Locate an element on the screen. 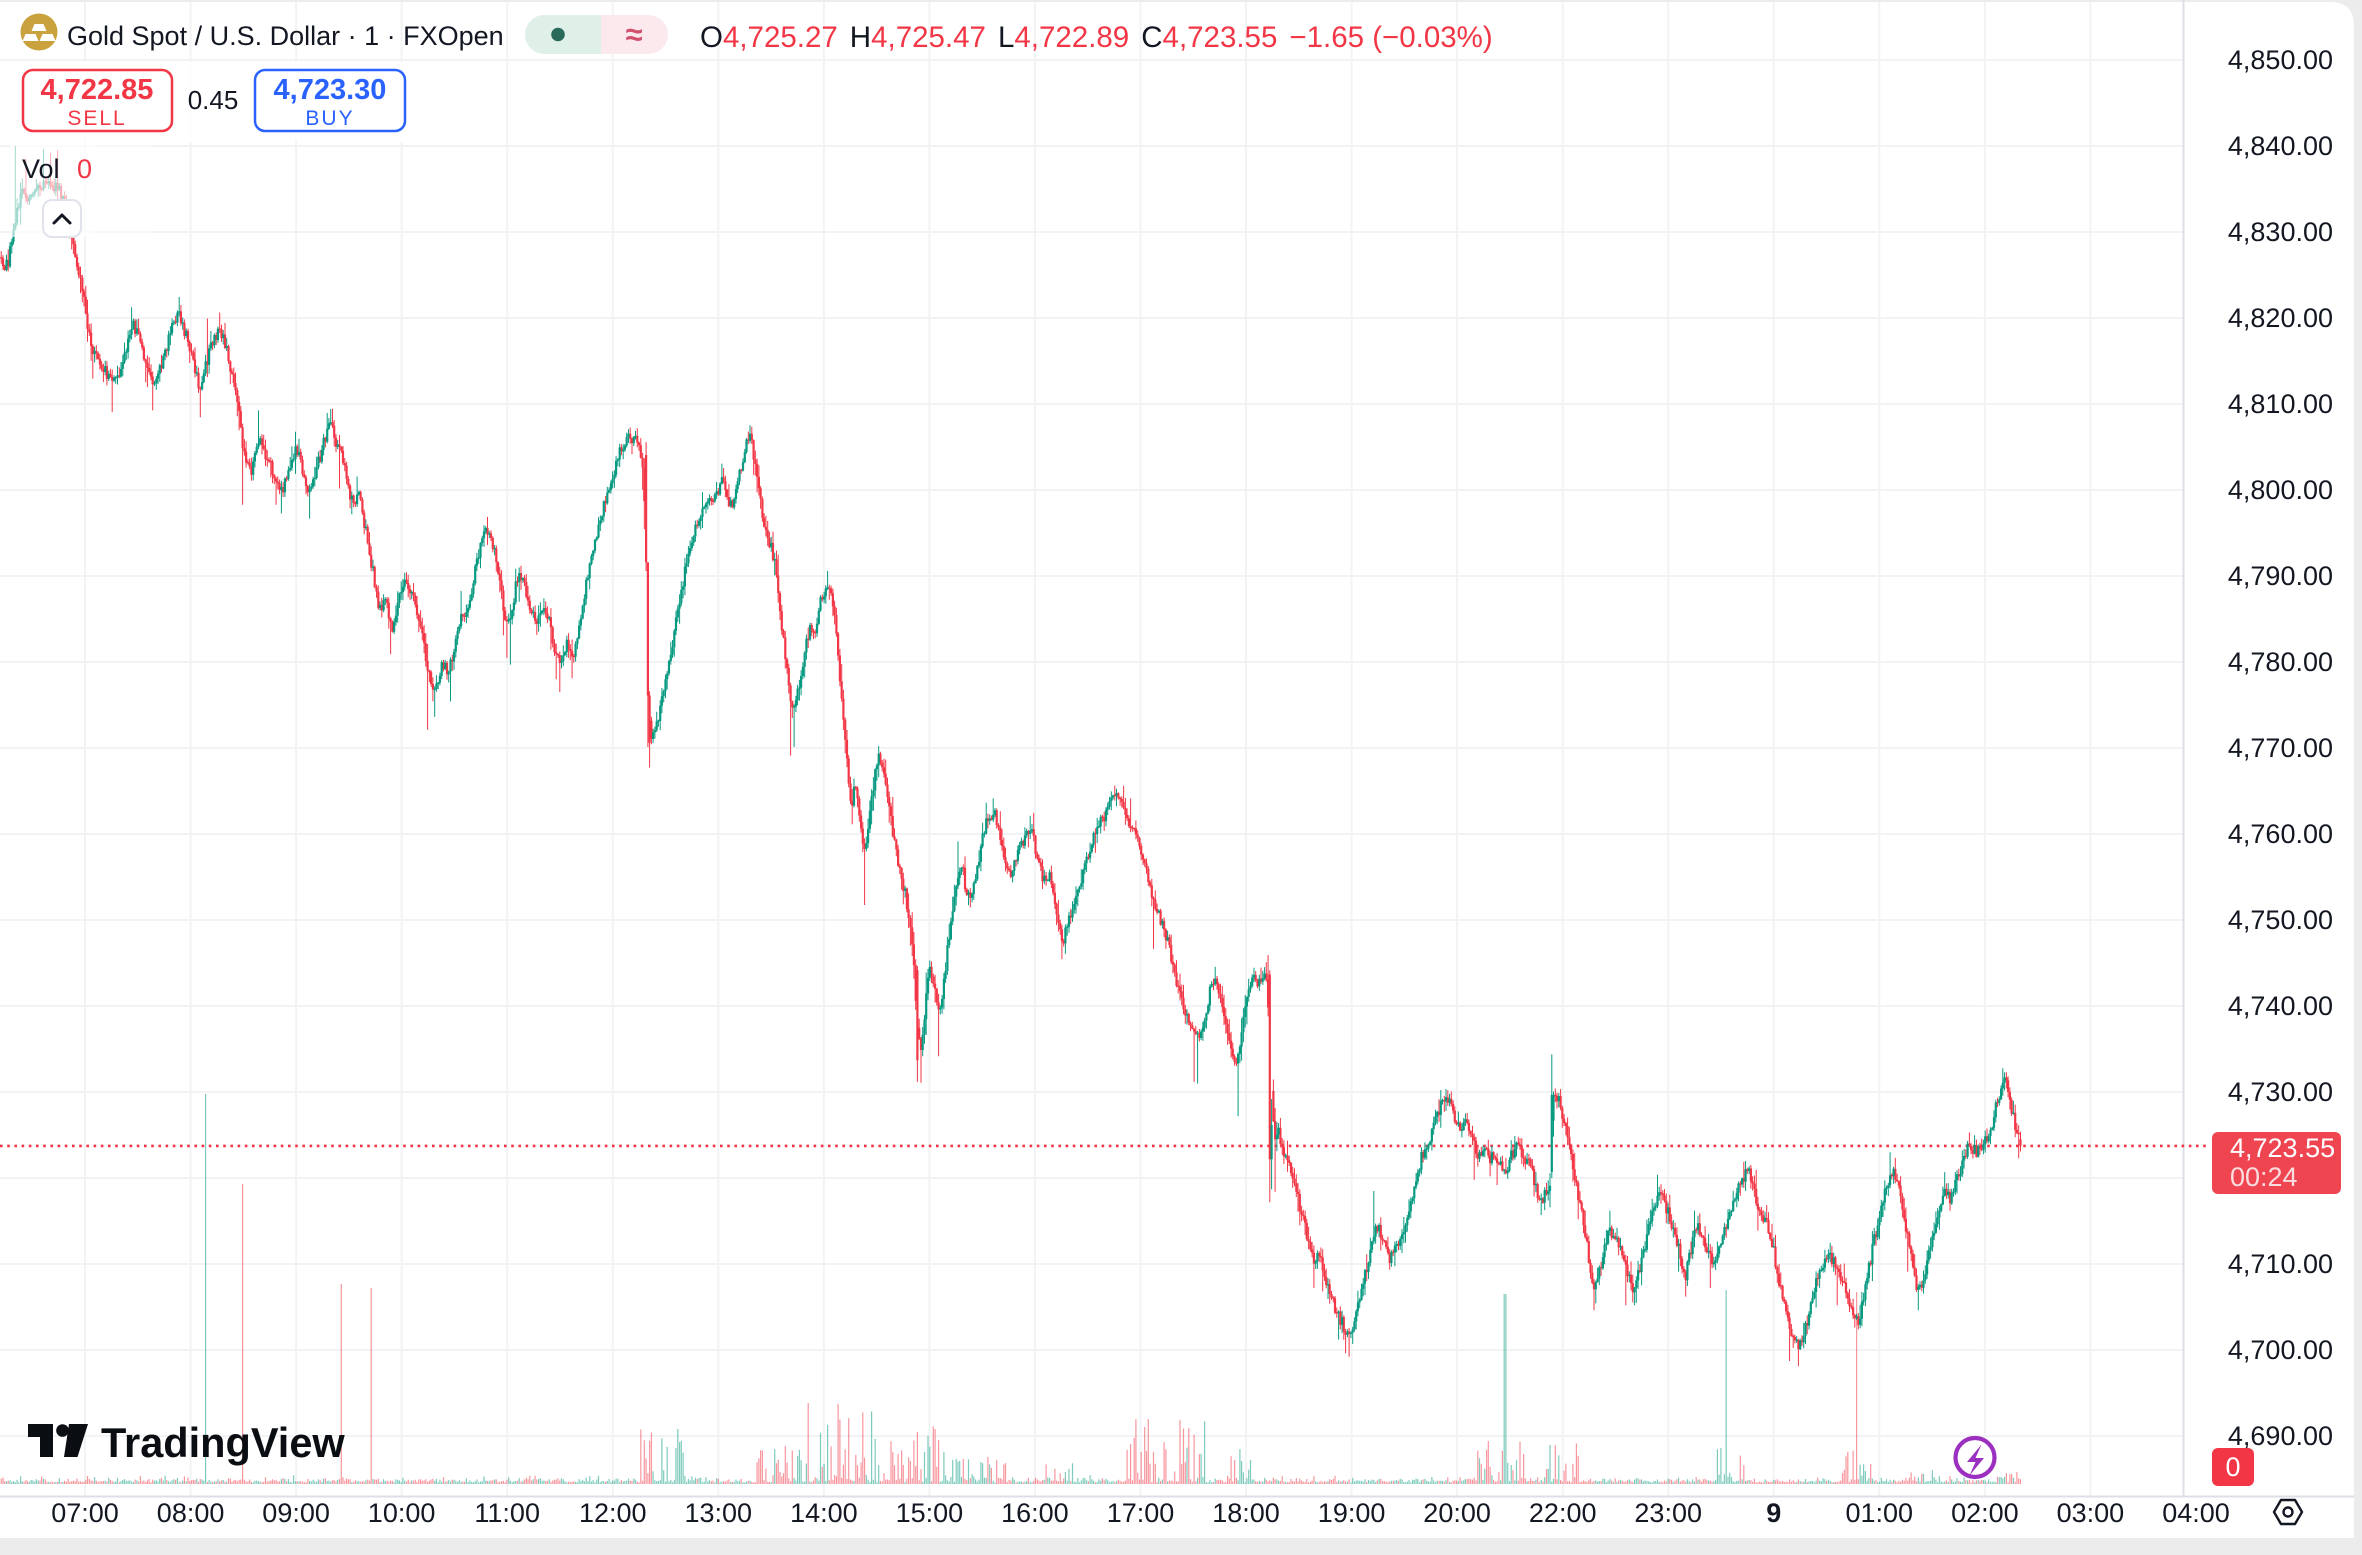 The width and height of the screenshot is (2362, 1555). svg-text: 4,800.00 is located at coordinates (2280, 490).